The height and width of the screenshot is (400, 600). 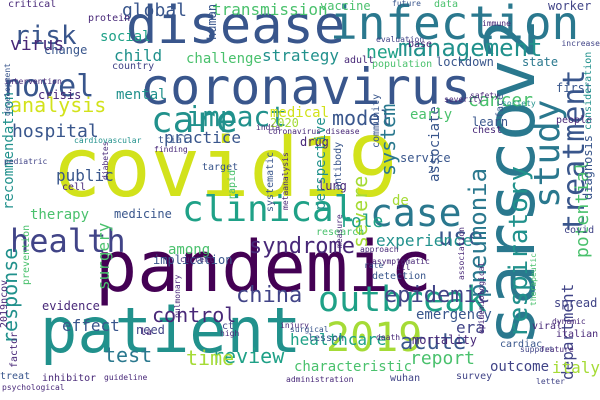 I want to click on word-acute: acute, so click(x=433, y=342).